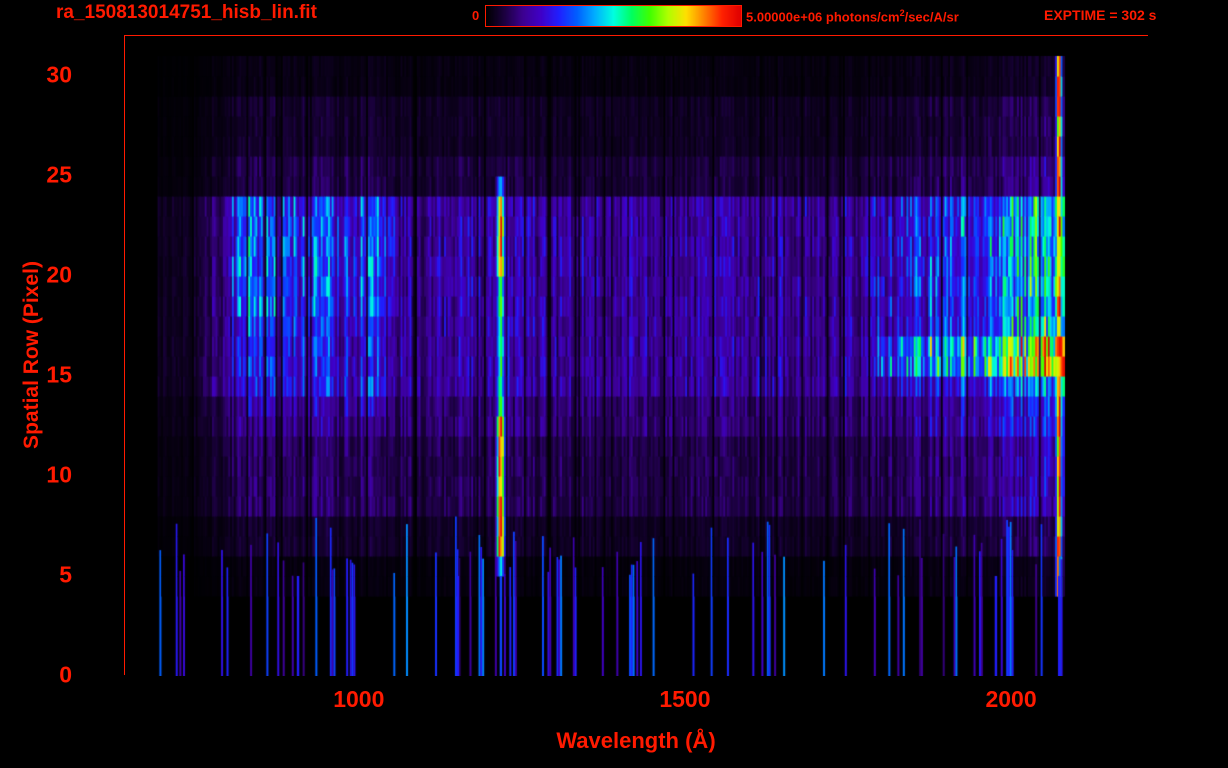 The width and height of the screenshot is (1228, 768). What do you see at coordinates (861, 17) in the screenshot?
I see `colorbar-units-prefix: photons/cm` at bounding box center [861, 17].